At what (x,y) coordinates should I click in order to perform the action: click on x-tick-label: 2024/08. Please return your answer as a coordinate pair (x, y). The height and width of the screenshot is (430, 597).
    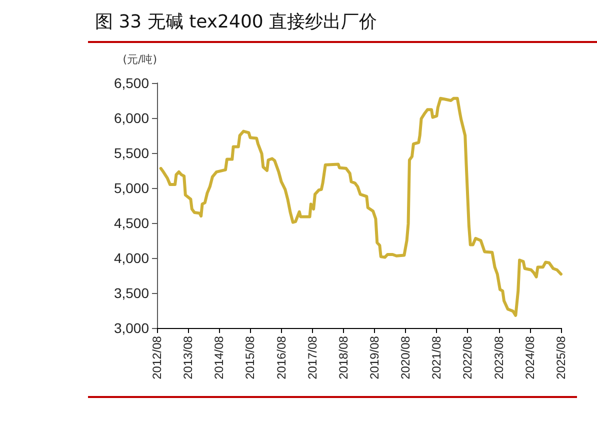
    Looking at the image, I should click on (529, 358).